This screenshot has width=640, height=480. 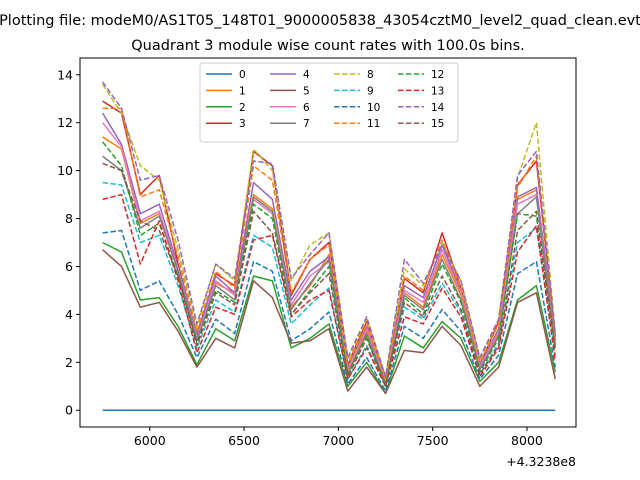 What do you see at coordinates (69, 218) in the screenshot?
I see `y-tick-label: 8` at bounding box center [69, 218].